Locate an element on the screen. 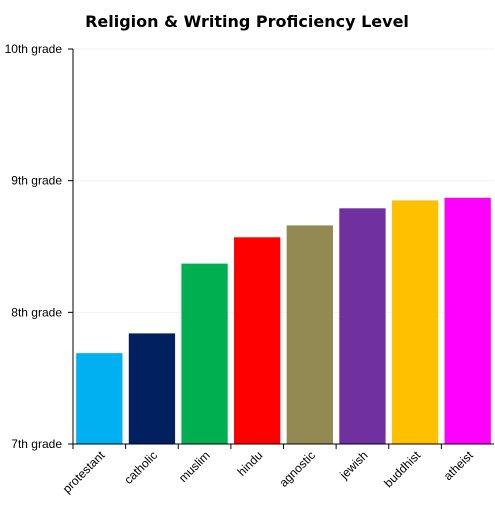  bar-agnostic is located at coordinates (309, 334).